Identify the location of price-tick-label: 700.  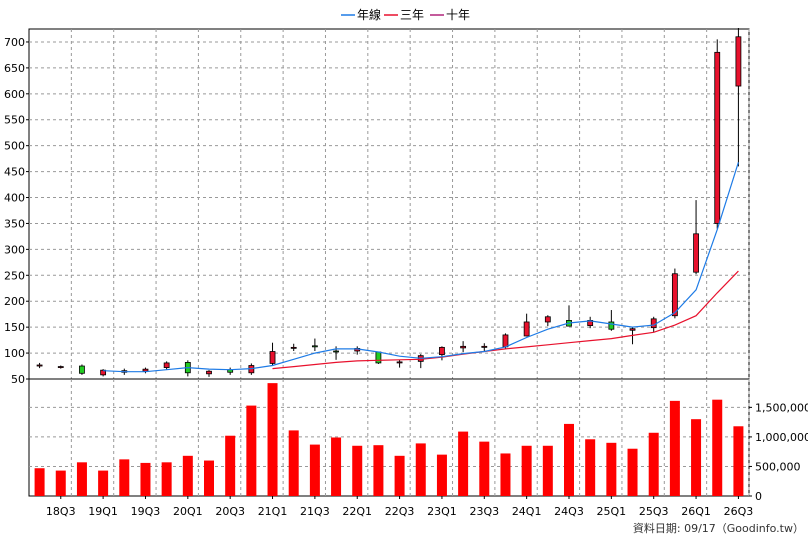
(14, 42).